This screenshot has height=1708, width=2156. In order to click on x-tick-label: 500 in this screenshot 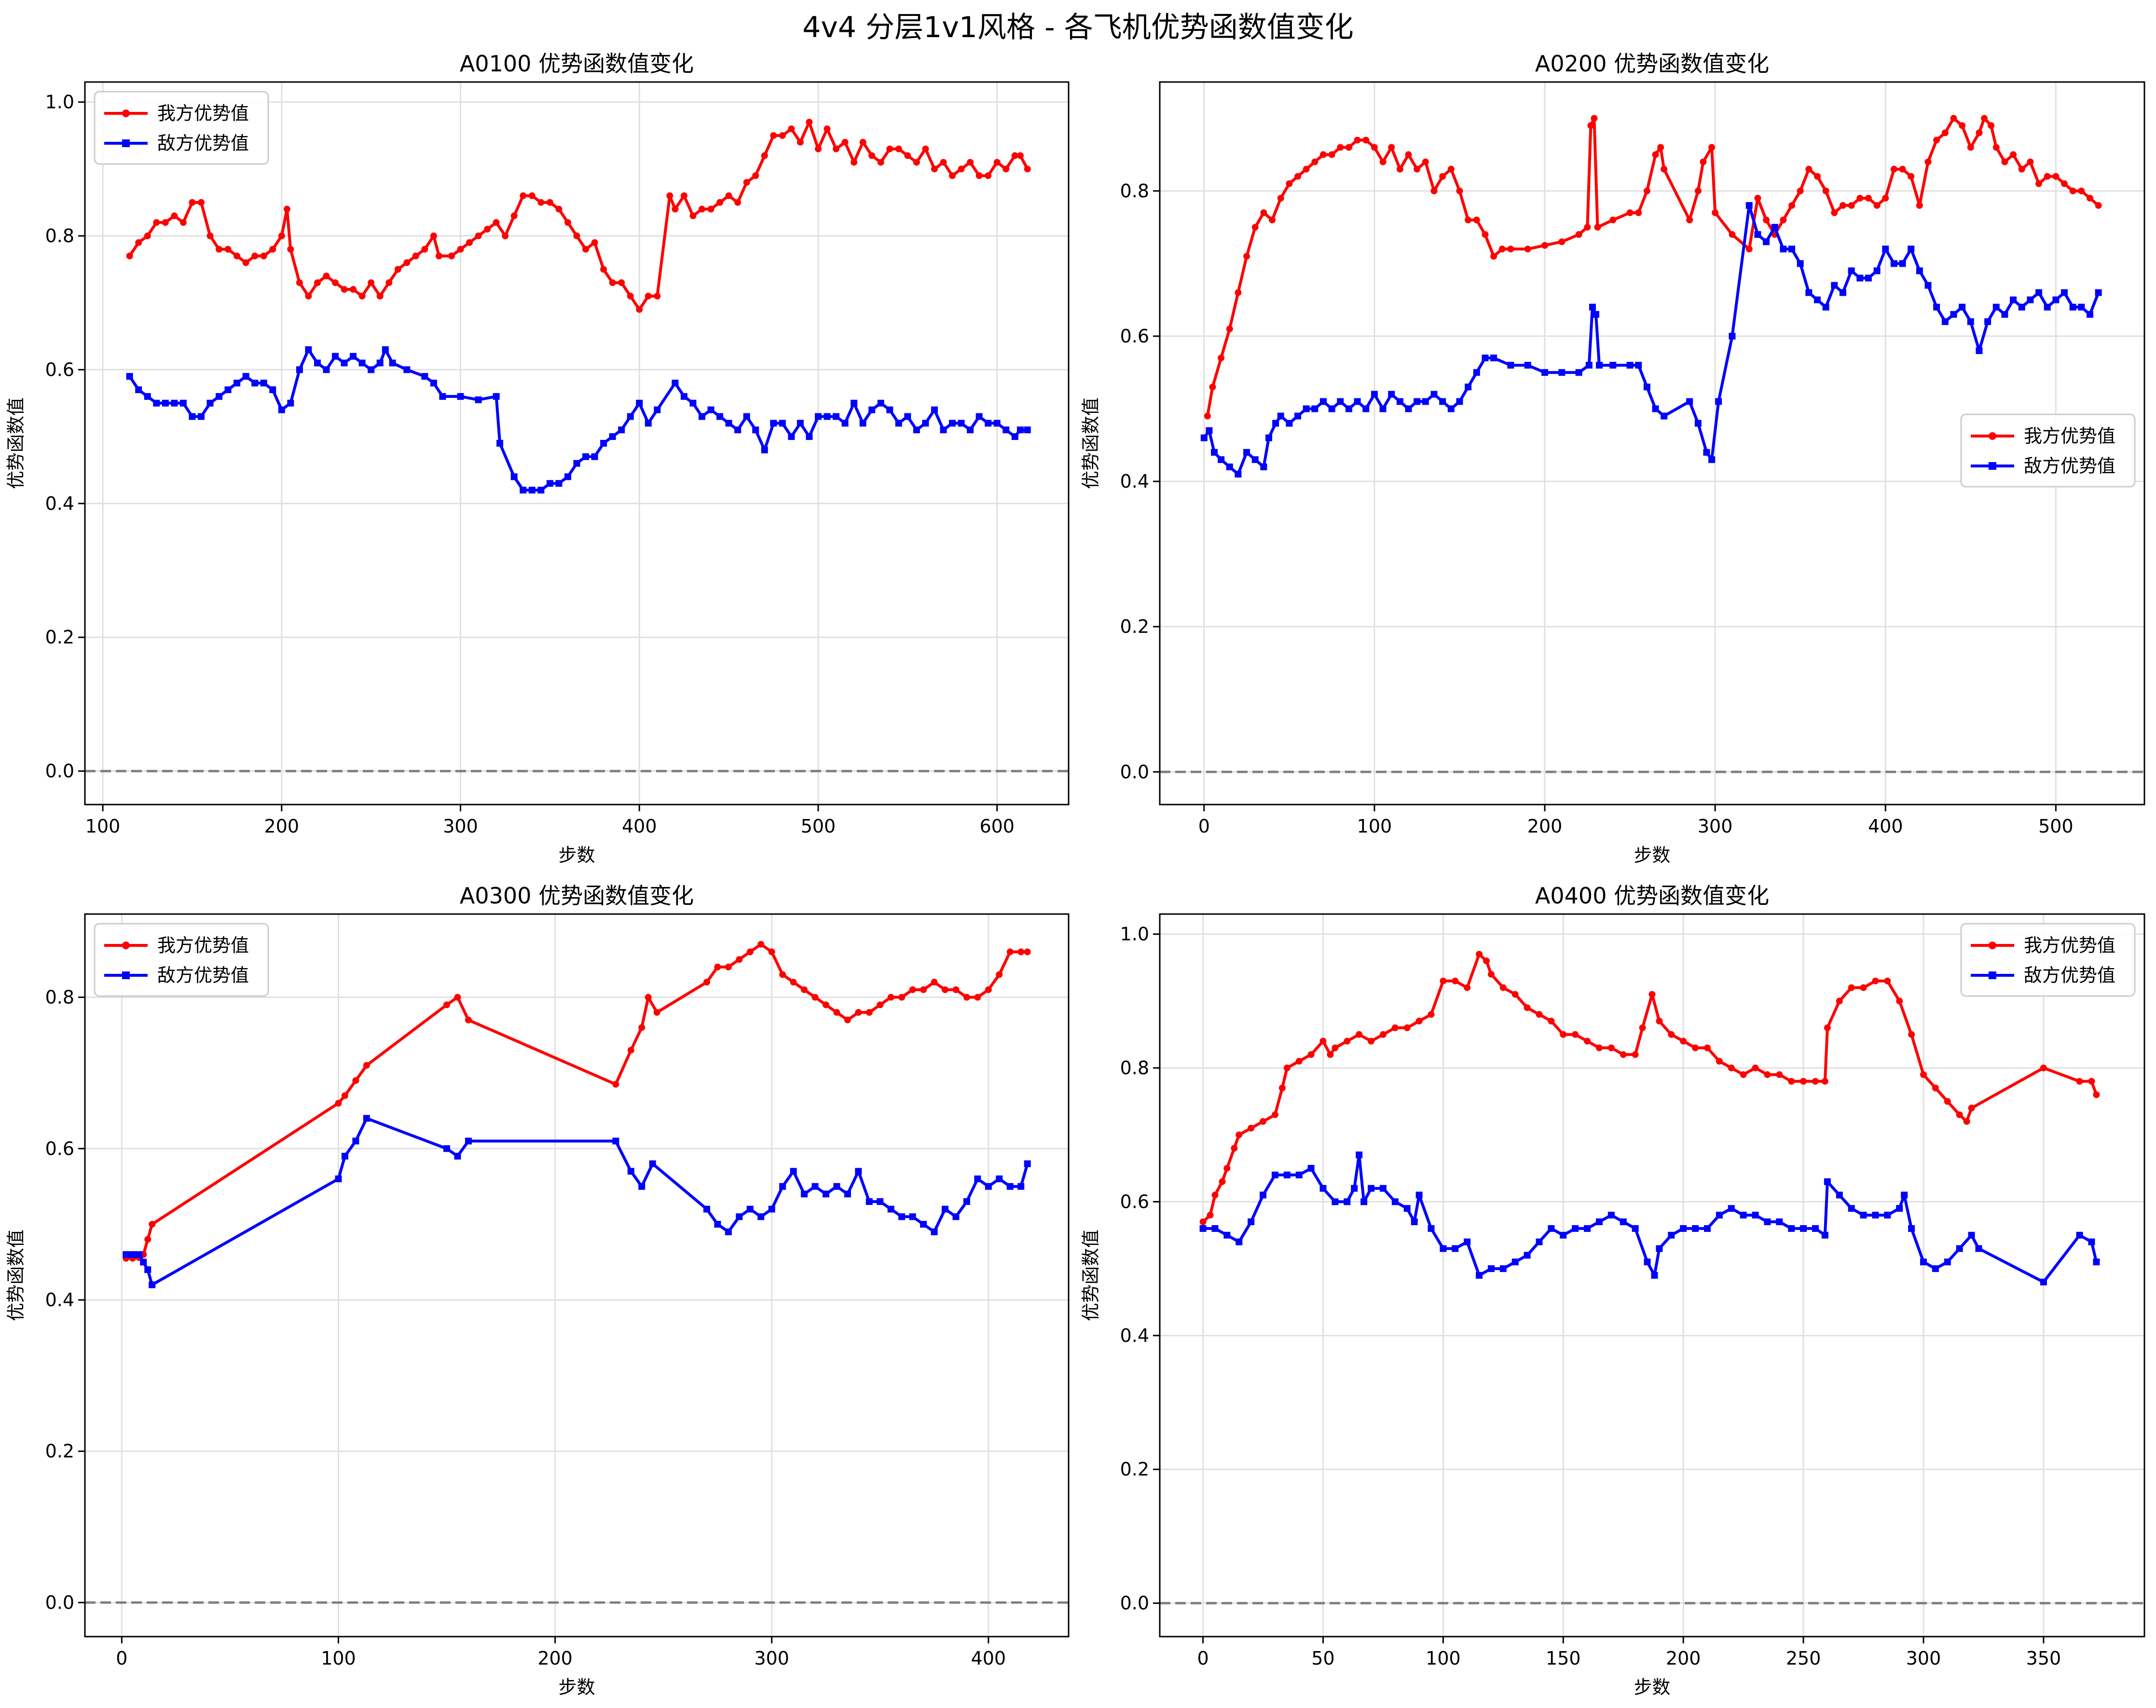, I will do `click(2056, 826)`.